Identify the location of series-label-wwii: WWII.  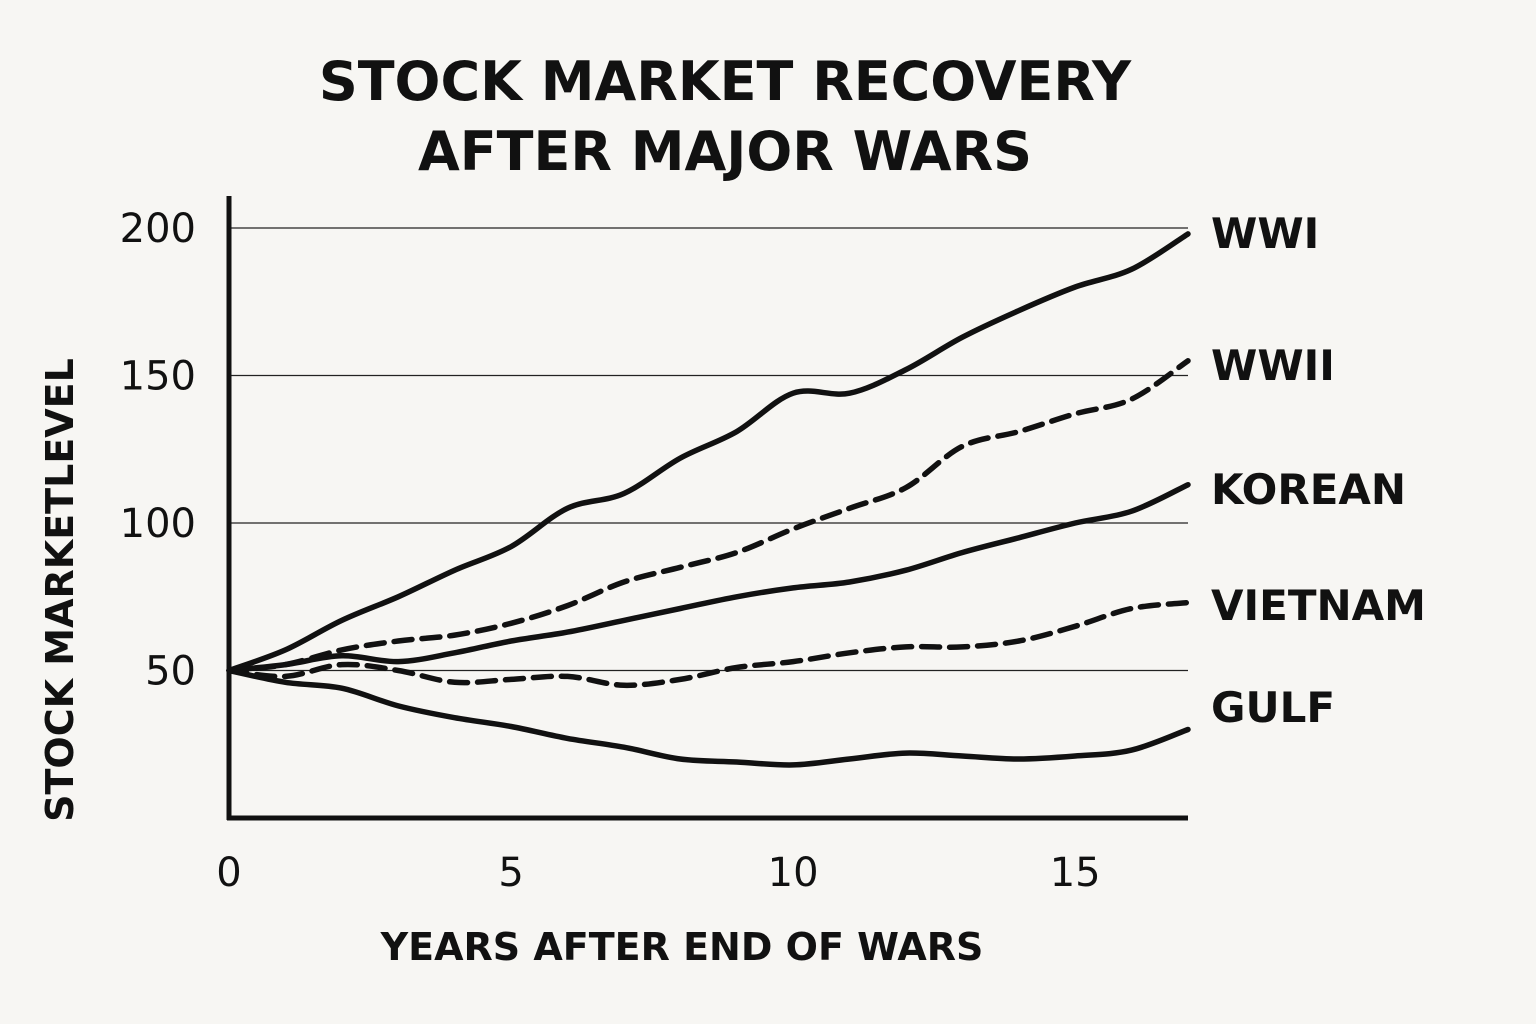
(1273, 365).